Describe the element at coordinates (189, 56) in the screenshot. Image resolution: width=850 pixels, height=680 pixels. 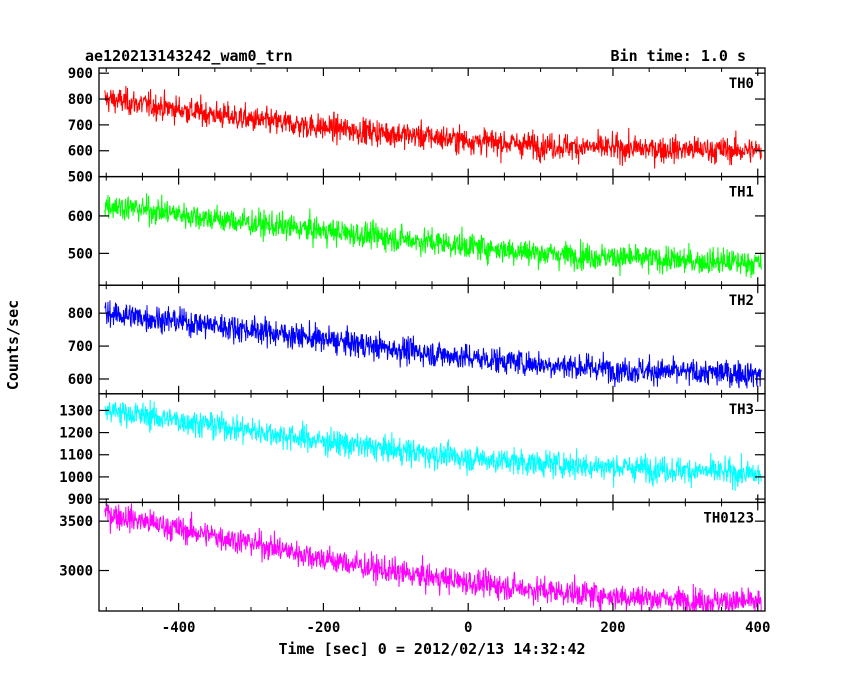
I see `chart-title: ae120213143242_wam0_trn` at that location.